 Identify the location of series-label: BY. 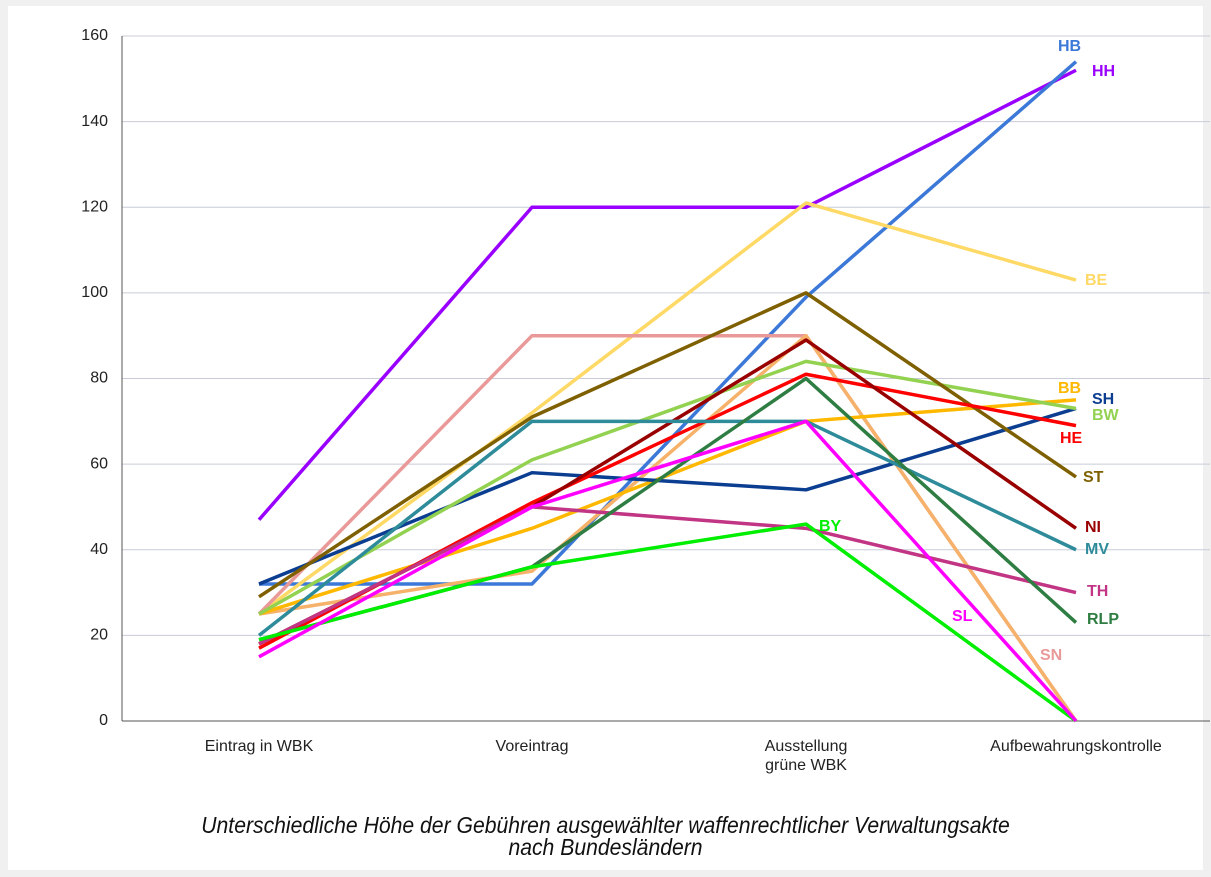
(830, 526).